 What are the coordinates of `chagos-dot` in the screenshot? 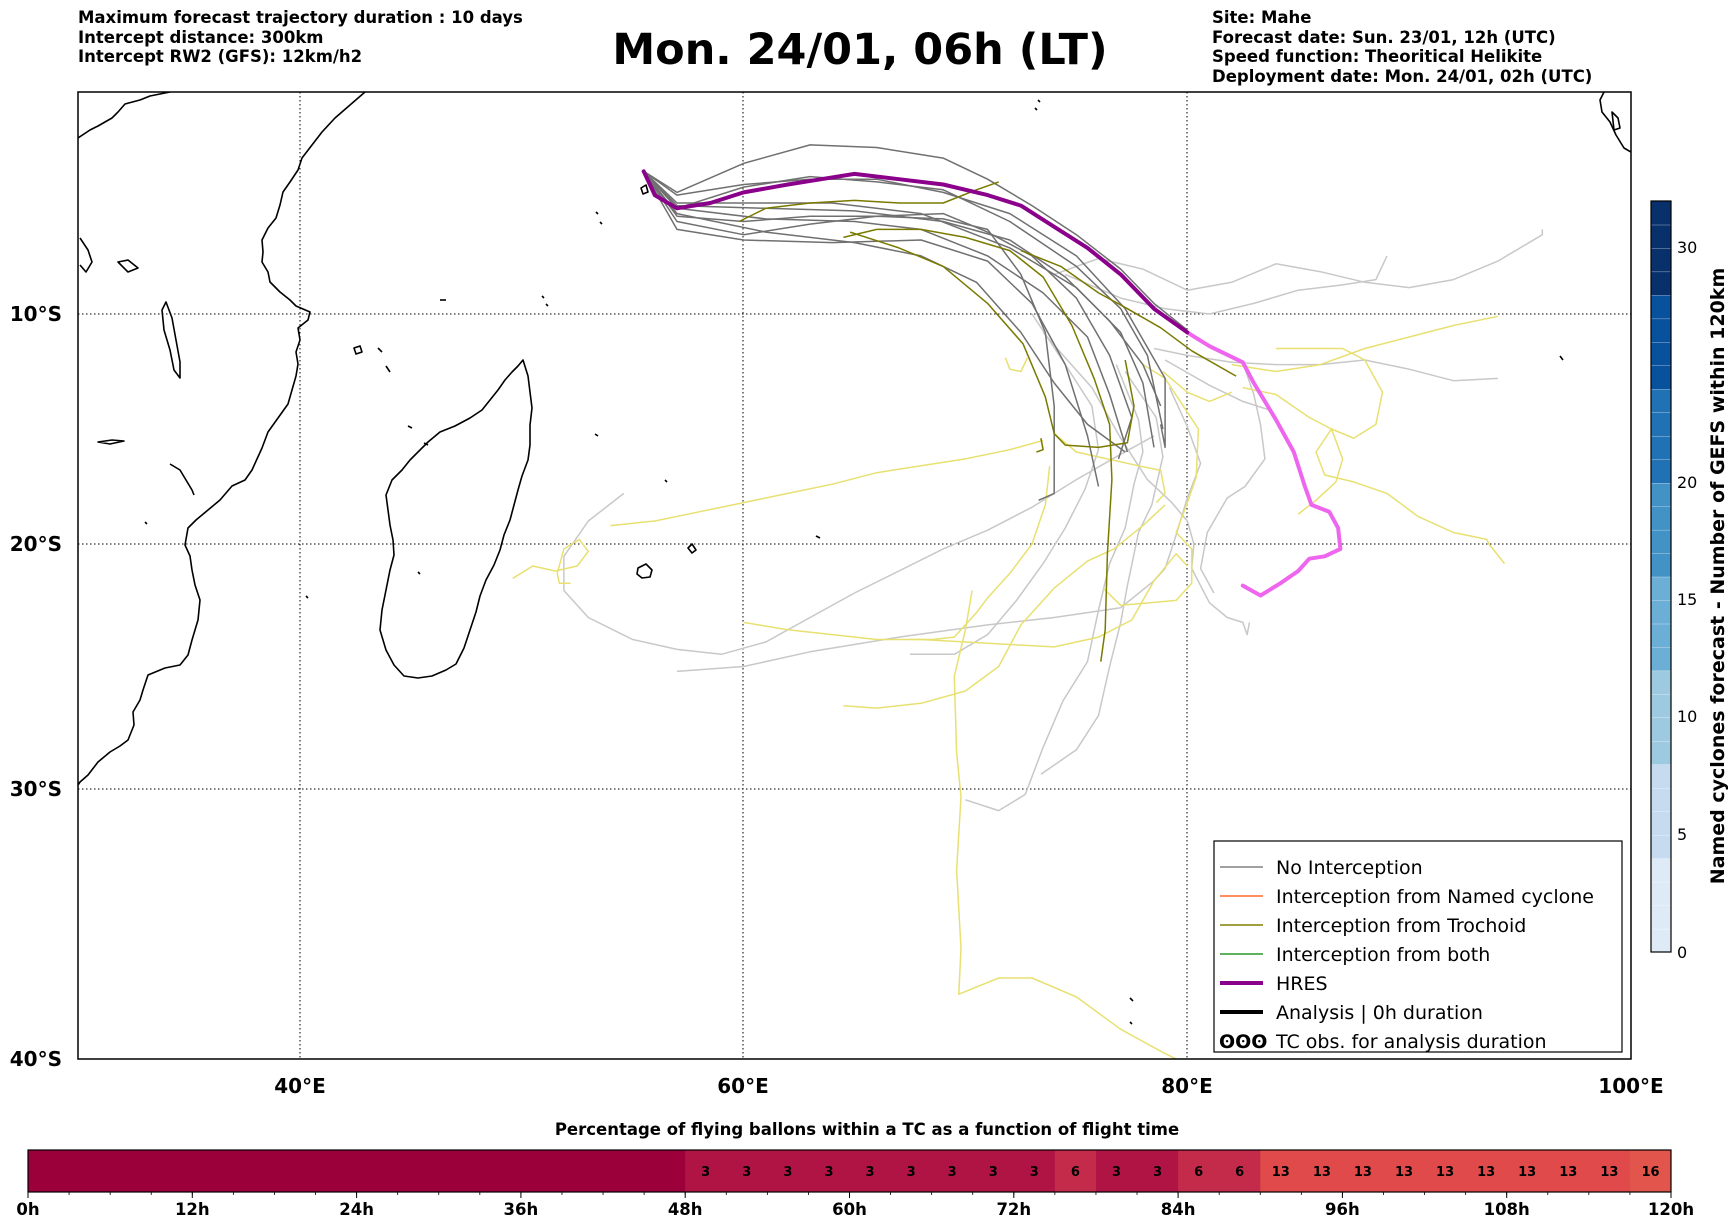 It's located at (1561, 358).